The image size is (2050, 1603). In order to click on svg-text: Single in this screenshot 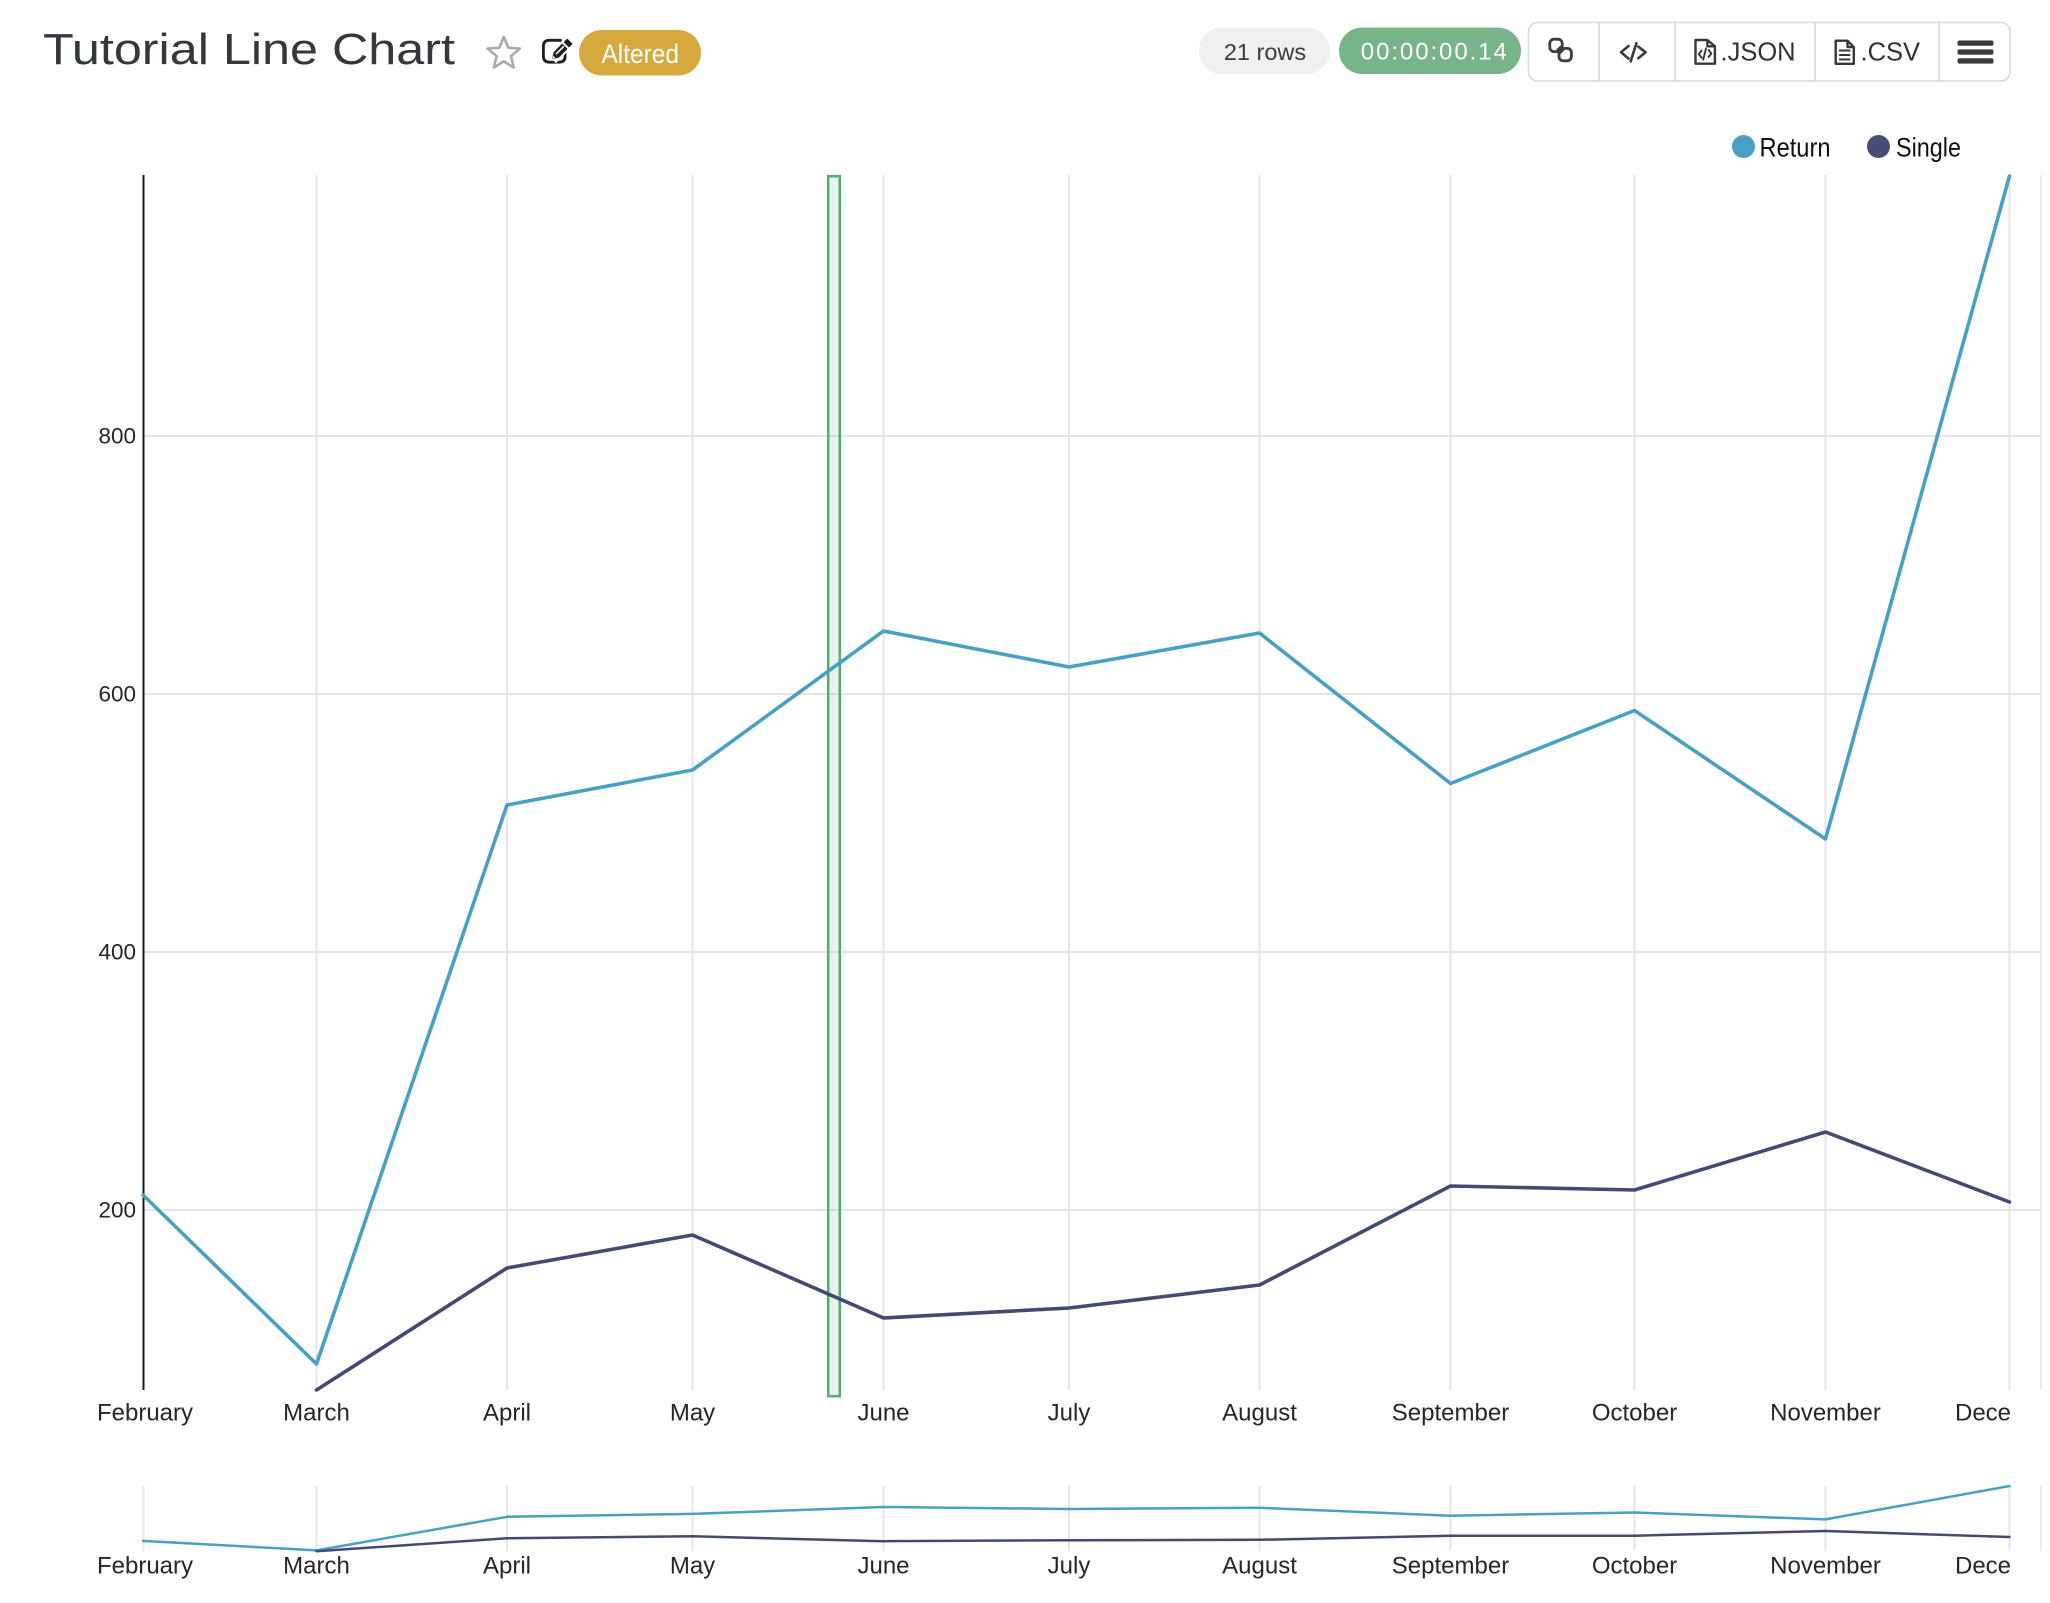, I will do `click(1928, 148)`.